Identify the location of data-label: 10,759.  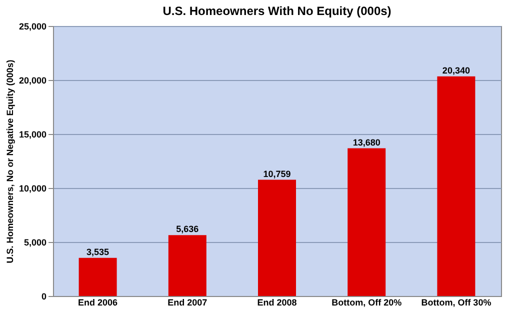
(277, 173).